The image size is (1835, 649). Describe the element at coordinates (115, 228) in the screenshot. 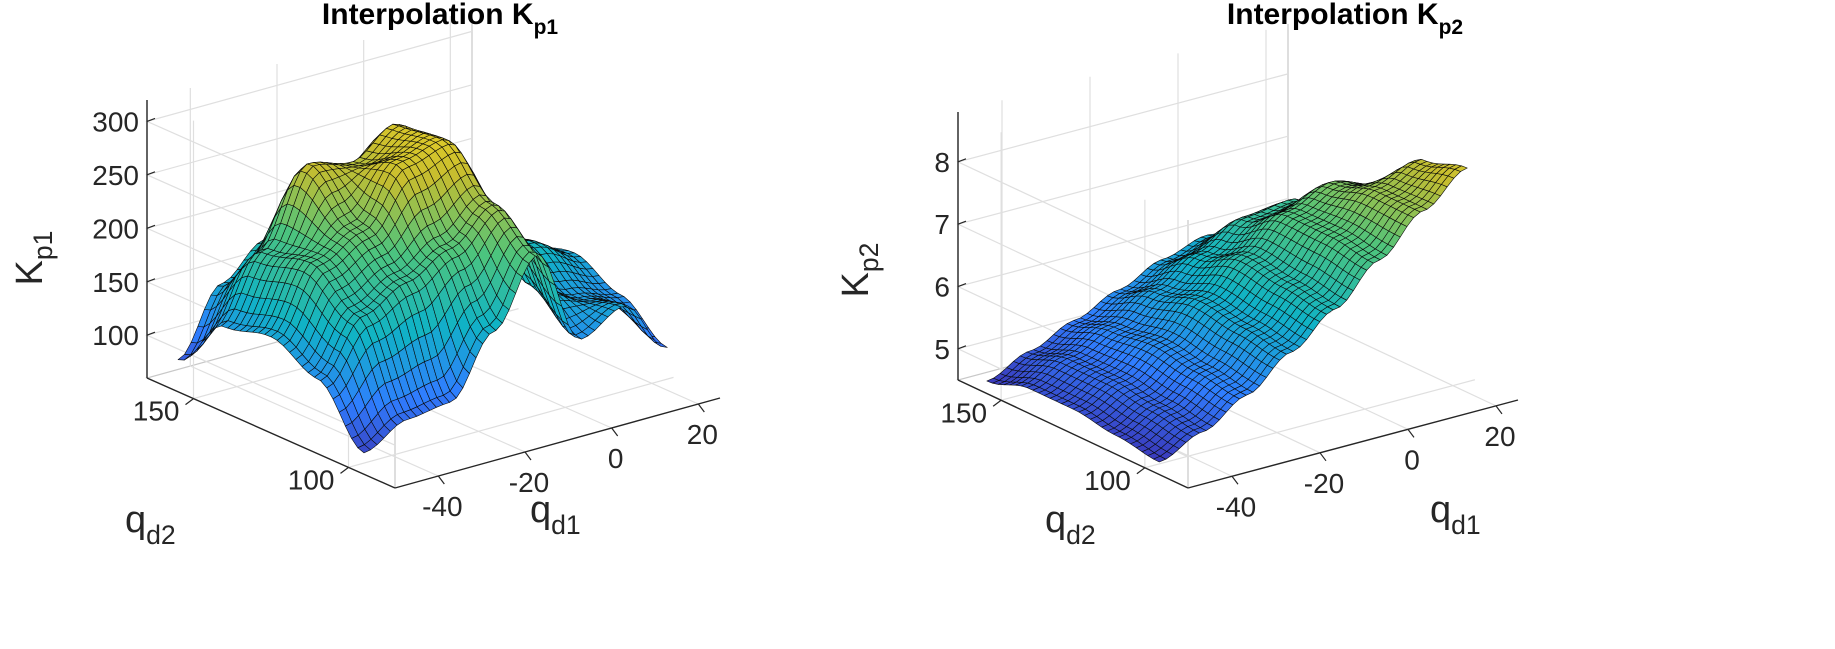

I see `z-tick-label: 200` at that location.